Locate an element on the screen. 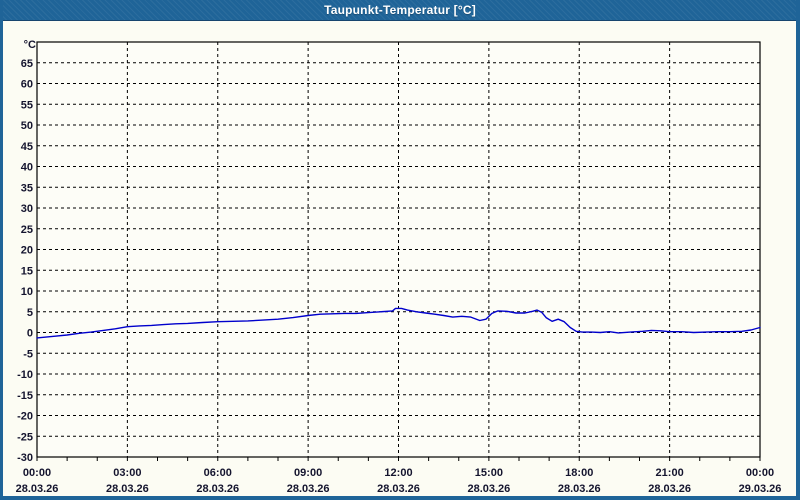 The image size is (800, 500). x-tick-time: 09:00 is located at coordinates (308, 473).